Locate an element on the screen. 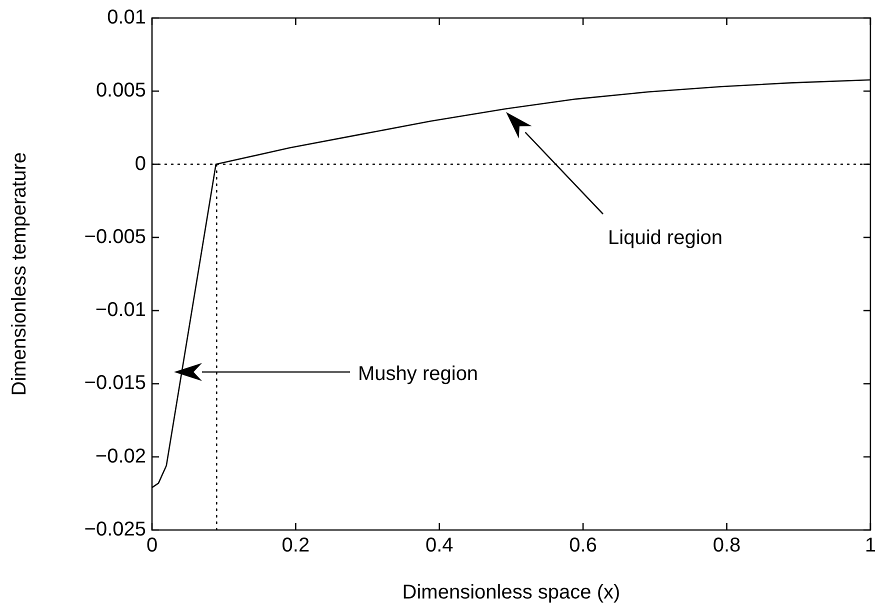 This screenshot has width=880, height=605. y-axis-title: Dimensionless temperature is located at coordinates (19, 274).